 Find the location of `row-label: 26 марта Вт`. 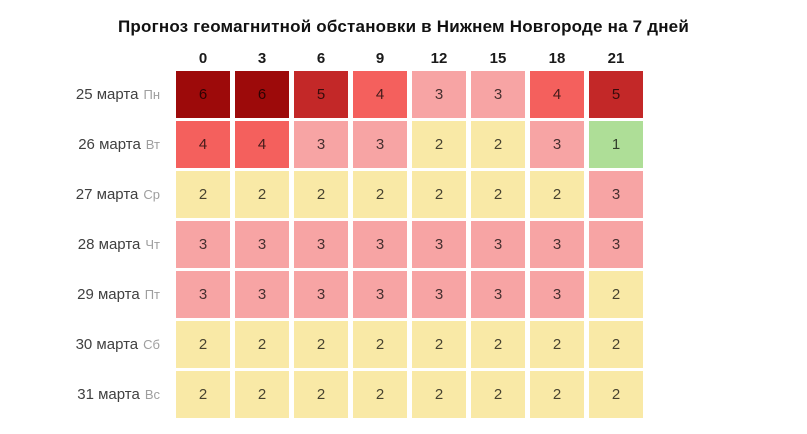

row-label: 26 марта Вт is located at coordinates (85, 144).